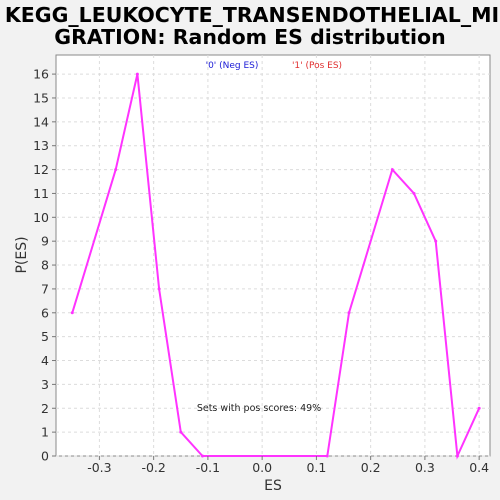 The height and width of the screenshot is (500, 500). What do you see at coordinates (41, 169) in the screenshot?
I see `y-tick-label: 12` at bounding box center [41, 169].